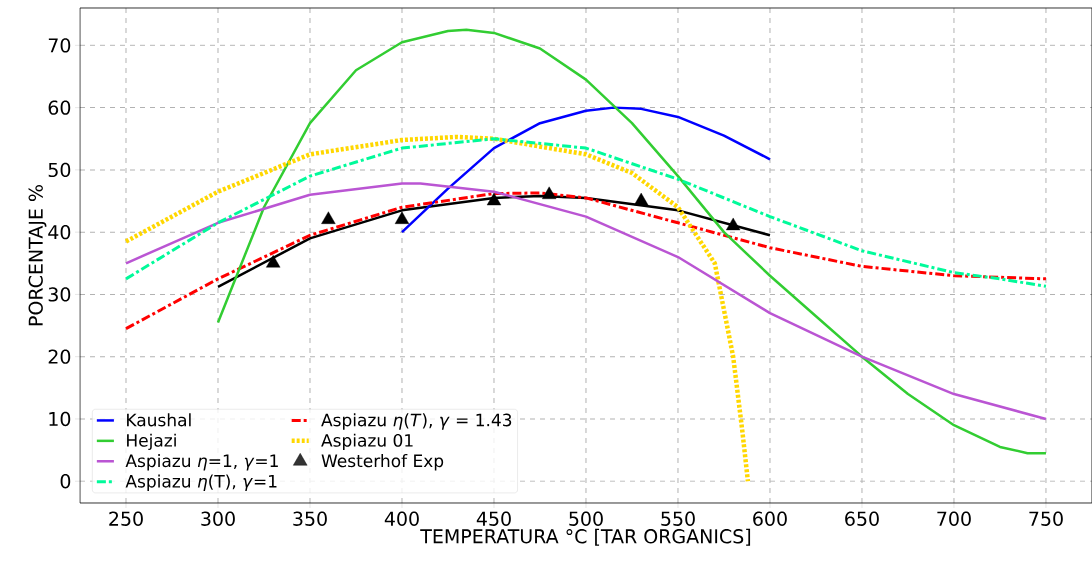  I want to click on x-tick-label: 600, so click(770, 518).